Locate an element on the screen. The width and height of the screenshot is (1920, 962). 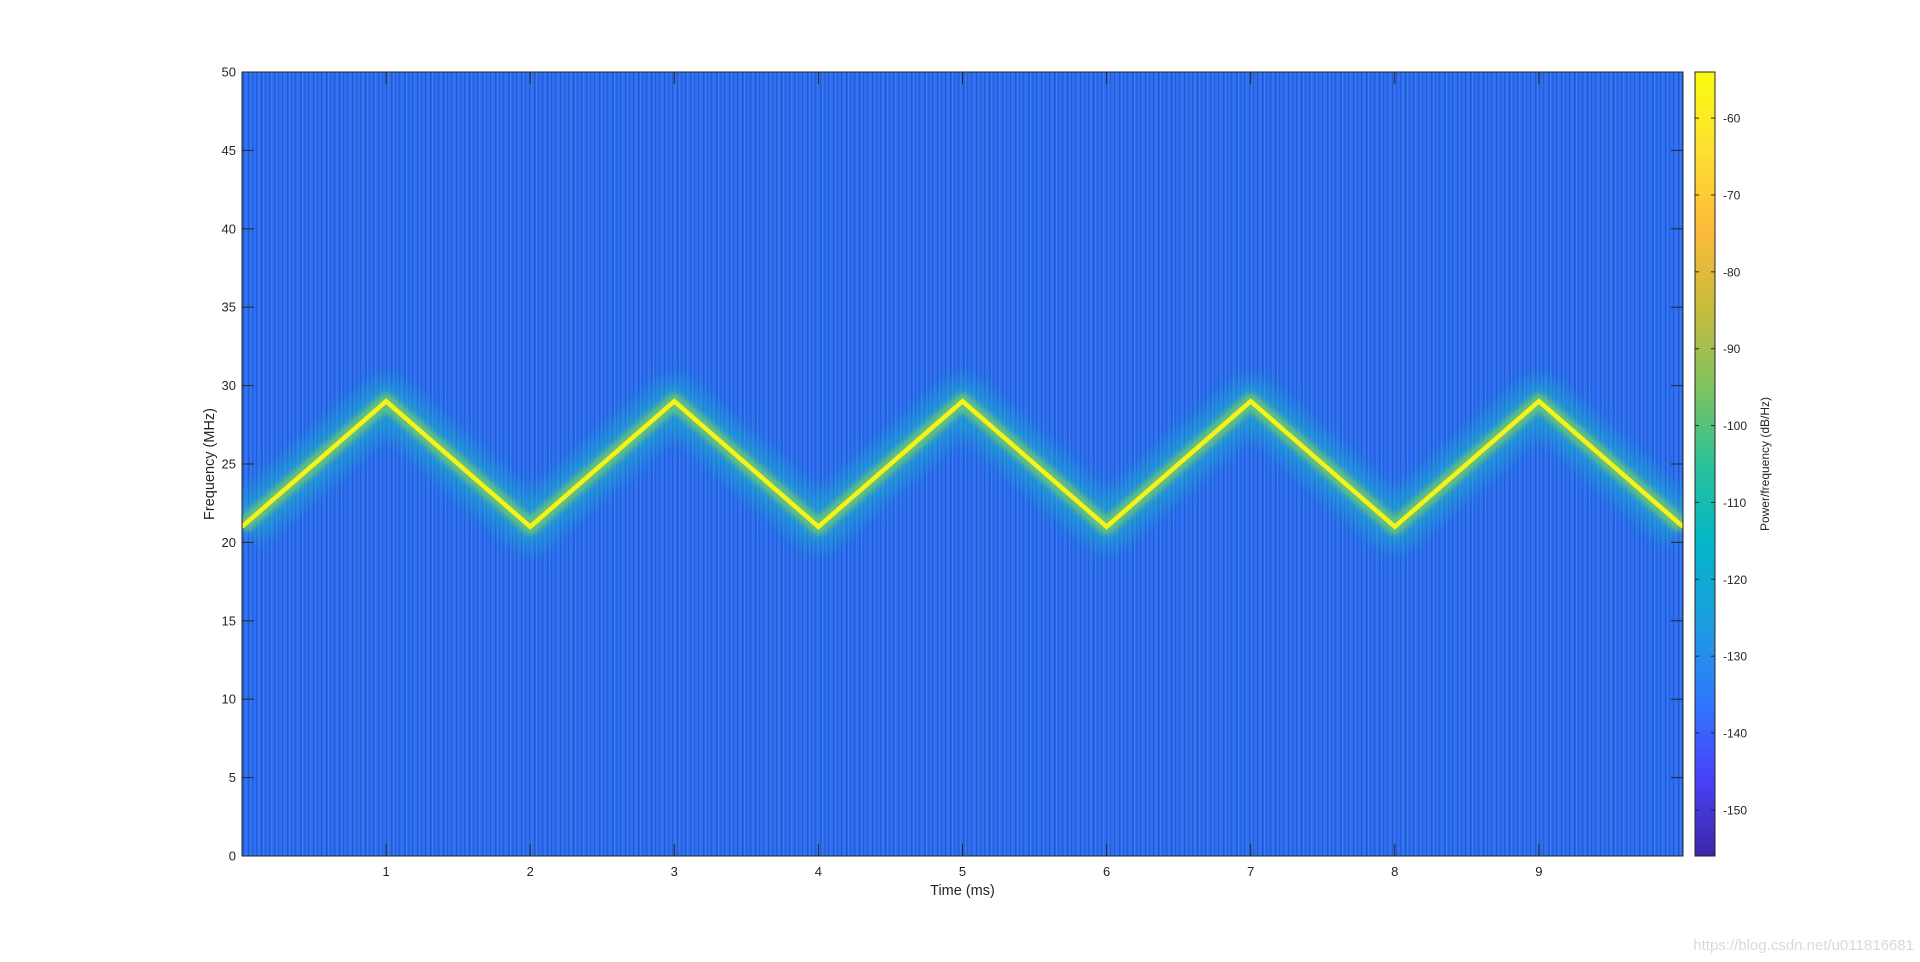
colorbar-tick-label: -110 is located at coordinates (1734, 503).